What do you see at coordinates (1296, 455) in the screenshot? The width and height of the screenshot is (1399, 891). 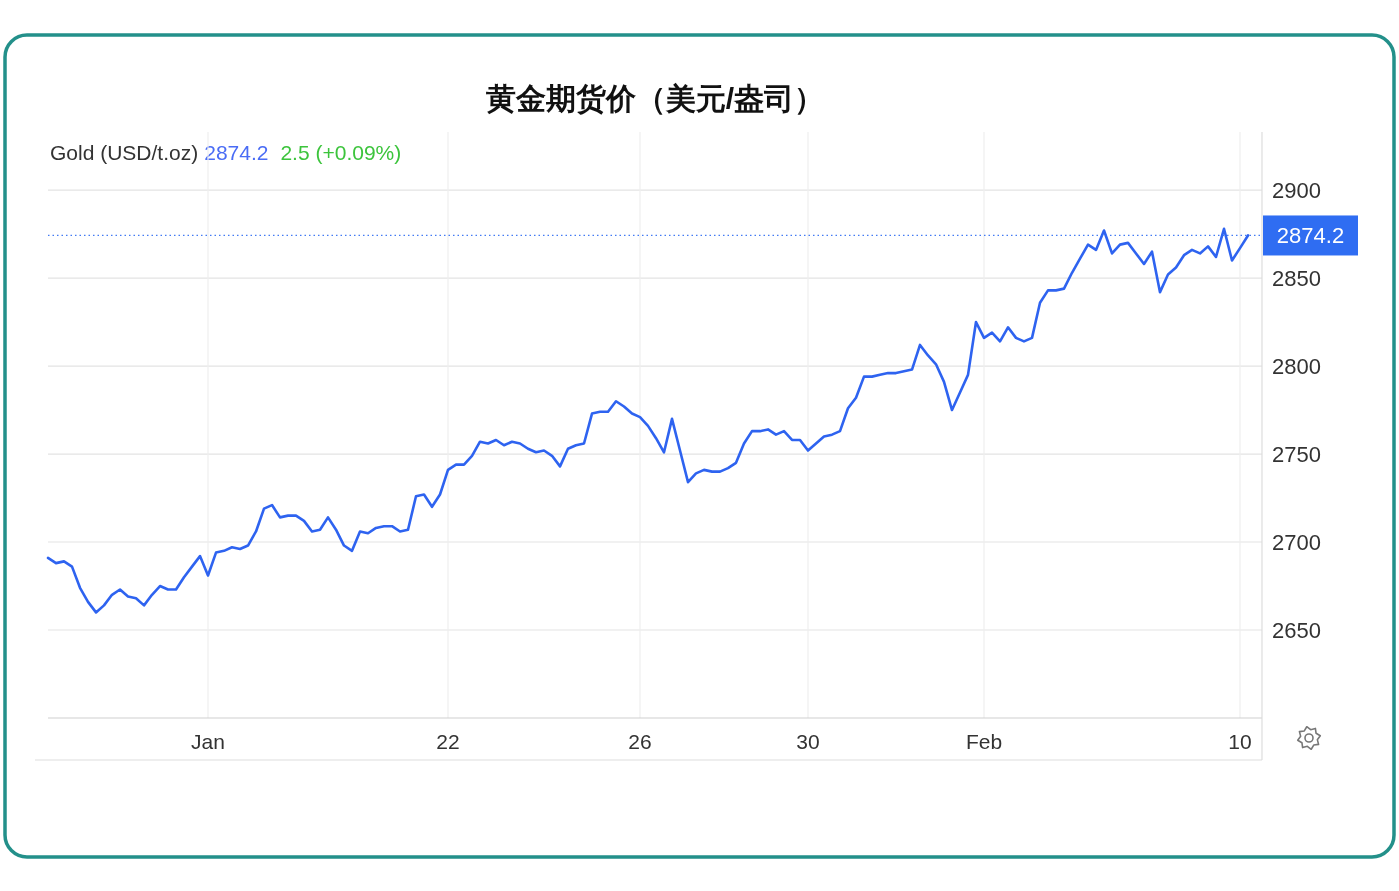 I see `y-tick-label: 2750` at bounding box center [1296, 455].